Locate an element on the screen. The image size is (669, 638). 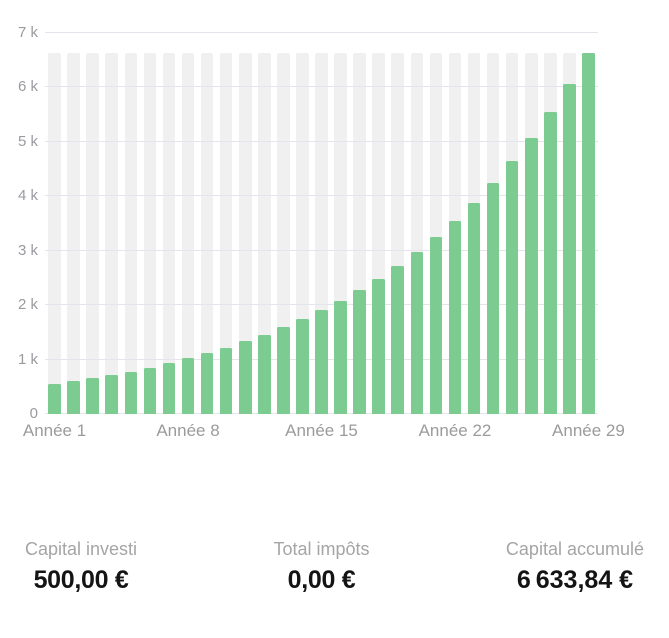
x-axis-label: Année 29 is located at coordinates (588, 430).